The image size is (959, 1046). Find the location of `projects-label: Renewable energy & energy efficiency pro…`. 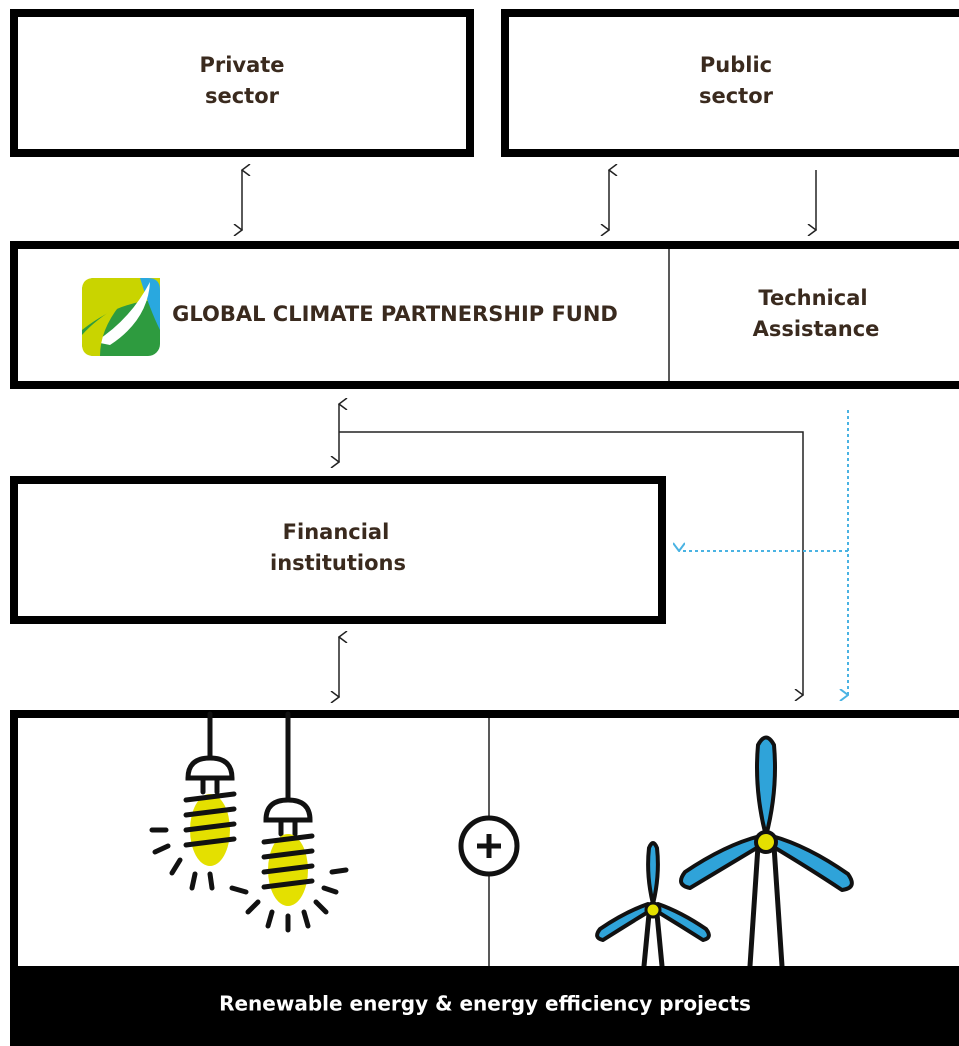

projects-label: Renewable energy & energy efficiency pro… is located at coordinates (485, 1004).